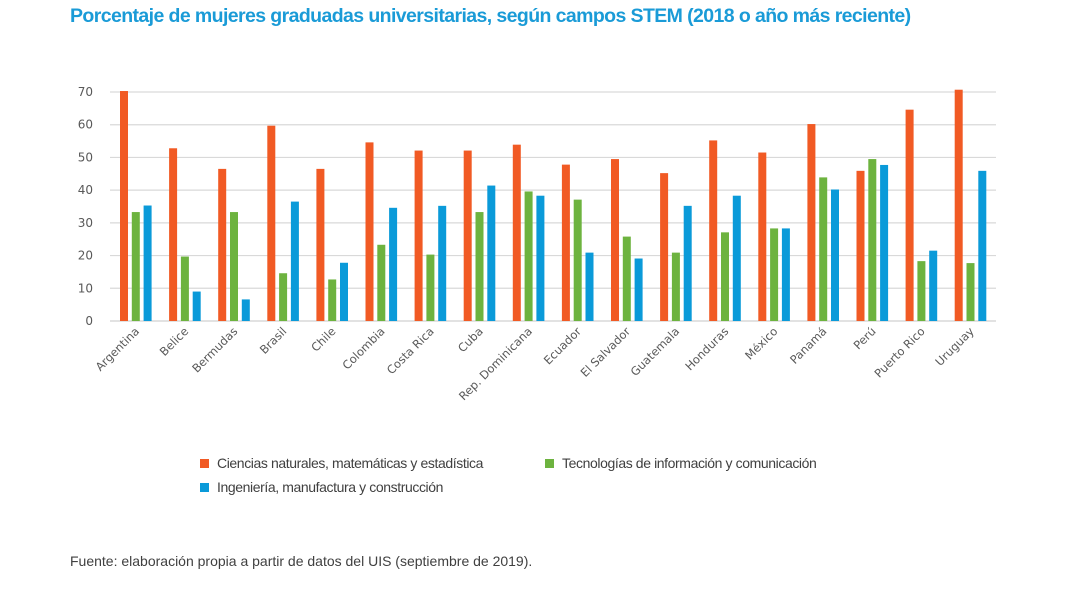 The height and width of the screenshot is (598, 1080). I want to click on x-tick-label: El Salvador, so click(606, 352).